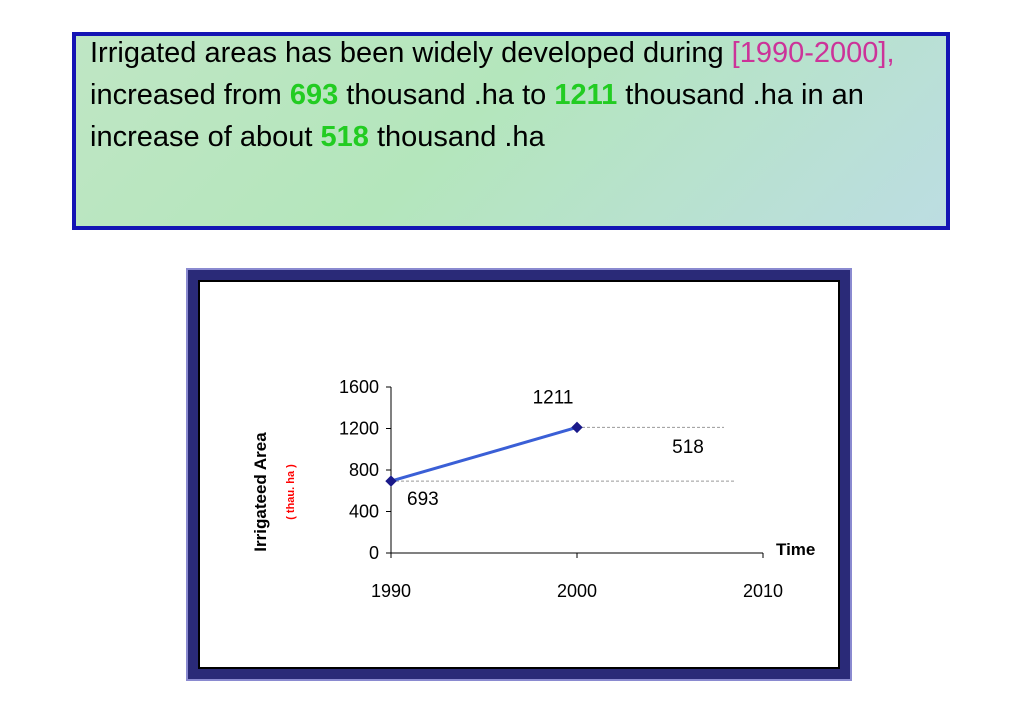  Describe the element at coordinates (577, 591) in the screenshot. I see `x-tick-label: 2000` at that location.